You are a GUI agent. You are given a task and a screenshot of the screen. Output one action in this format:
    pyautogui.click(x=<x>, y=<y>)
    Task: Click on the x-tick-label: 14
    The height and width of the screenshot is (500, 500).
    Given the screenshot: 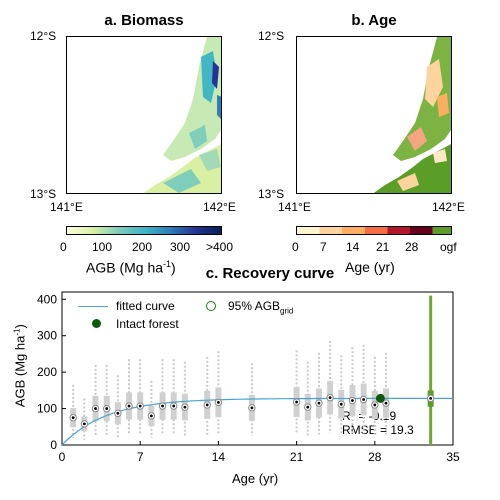 What is the action you would take?
    pyautogui.click(x=219, y=457)
    